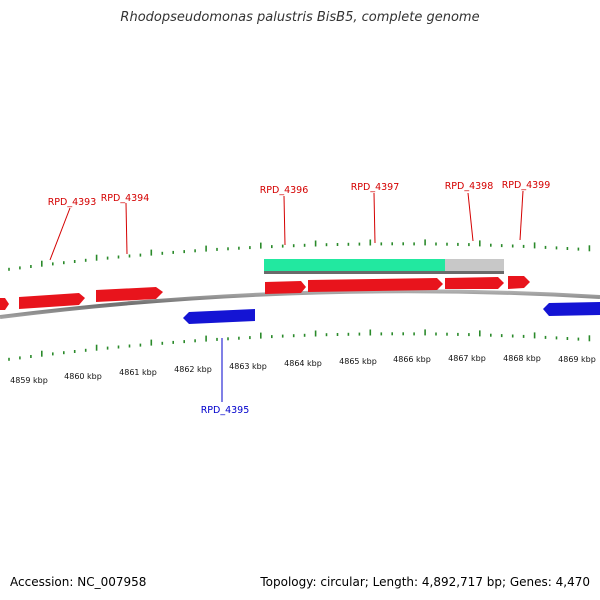 This screenshot has width=600, height=600. Describe the element at coordinates (526, 185) in the screenshot. I see `gene-label-rpd-4399: RPD_4399` at that location.